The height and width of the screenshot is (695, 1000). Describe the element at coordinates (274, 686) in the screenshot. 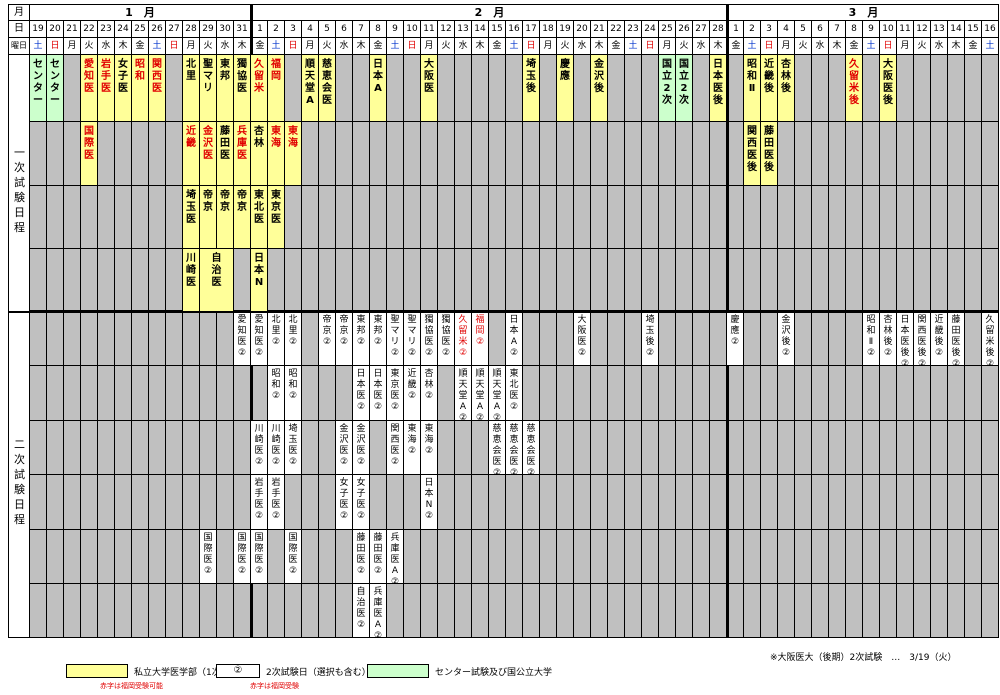

I see `legend-sublabel: 赤字は福岡受験` at that location.